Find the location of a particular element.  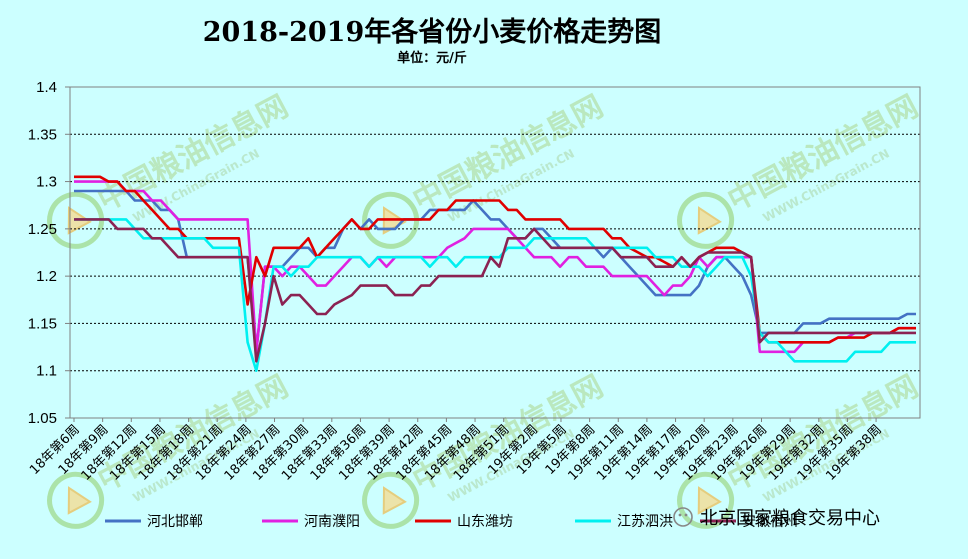

y-tick-label: 1.05 is located at coordinates (42, 418).